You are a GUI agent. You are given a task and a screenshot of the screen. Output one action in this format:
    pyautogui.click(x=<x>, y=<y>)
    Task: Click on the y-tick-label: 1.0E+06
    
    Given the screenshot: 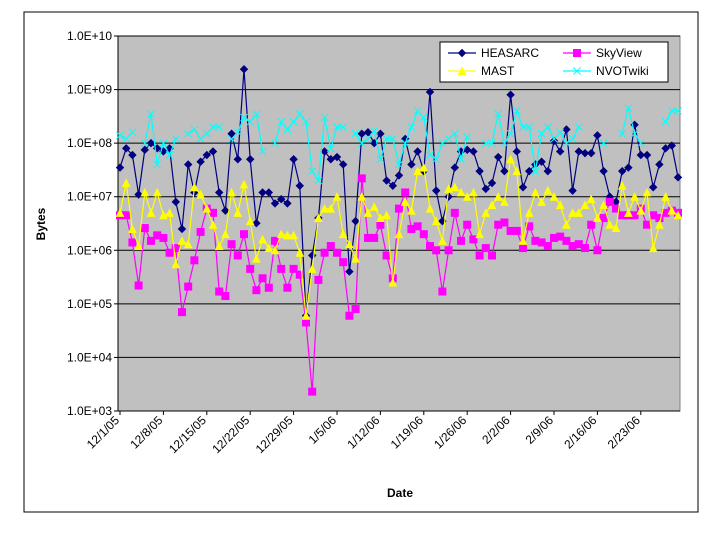 What is the action you would take?
    pyautogui.click(x=89, y=250)
    